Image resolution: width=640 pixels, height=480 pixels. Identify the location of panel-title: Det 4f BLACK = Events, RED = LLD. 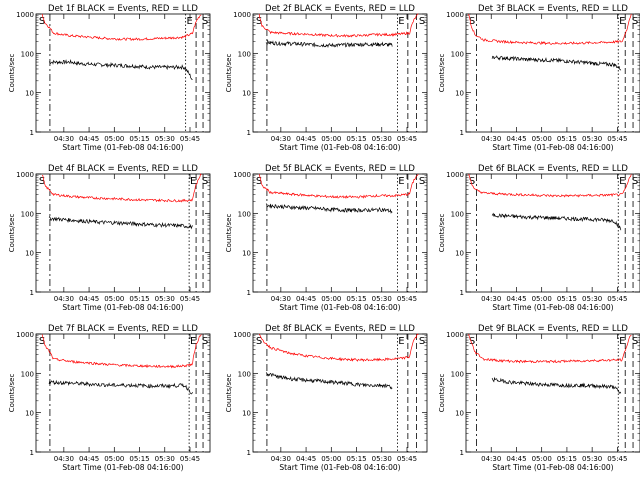
(123, 169).